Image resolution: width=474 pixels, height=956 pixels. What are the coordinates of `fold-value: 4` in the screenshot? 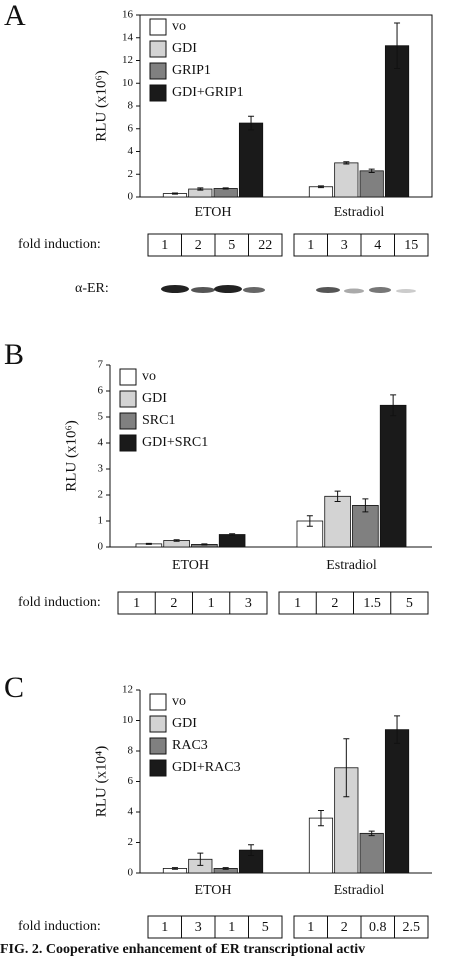 It's located at (377, 245).